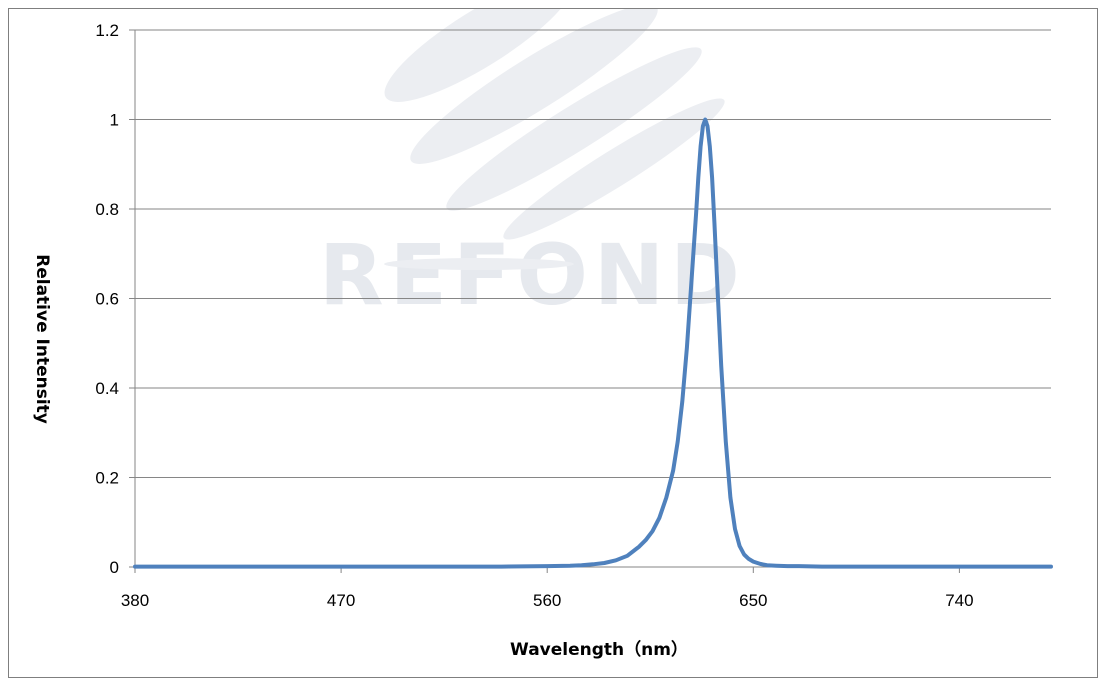 This screenshot has height=684, width=1102. What do you see at coordinates (959, 600) in the screenshot?
I see `x-tick-label: 740` at bounding box center [959, 600].